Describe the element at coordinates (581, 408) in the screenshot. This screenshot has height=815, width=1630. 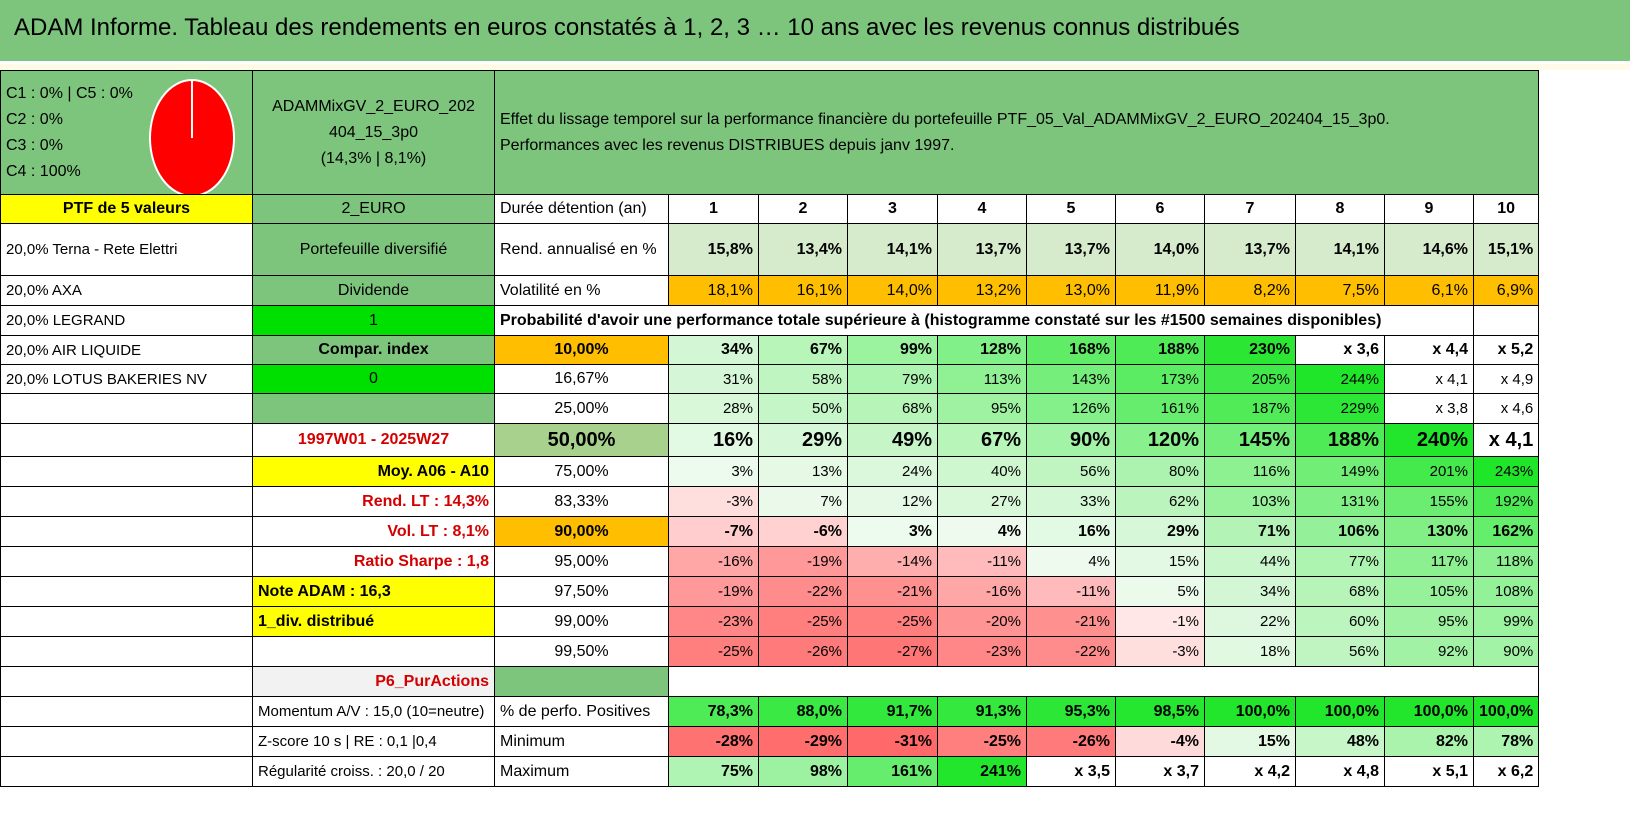
I see `quantile-label: 25,00%` at that location.